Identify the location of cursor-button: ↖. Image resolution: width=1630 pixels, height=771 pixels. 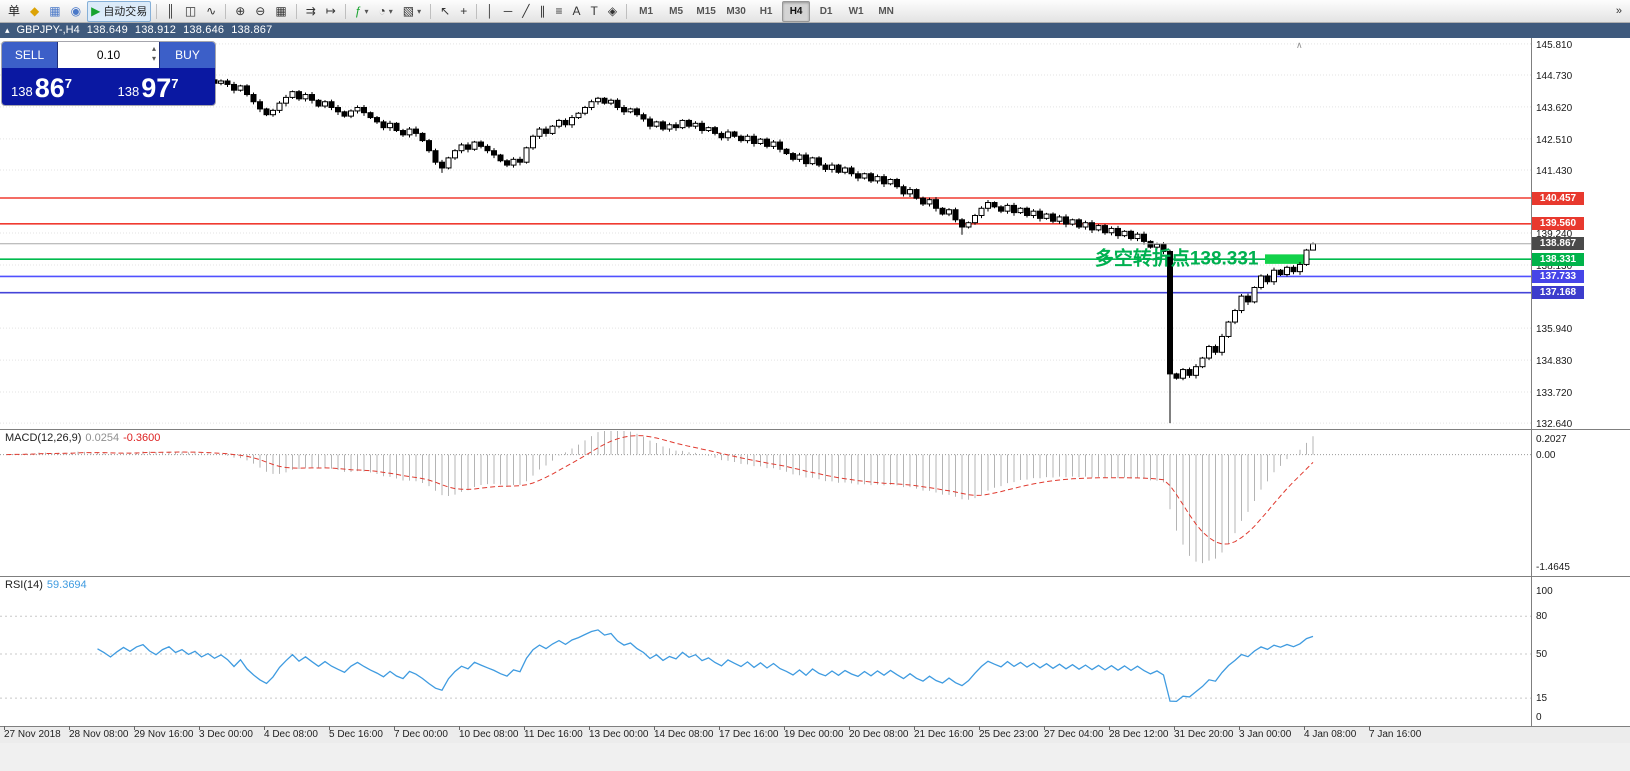
(445, 11).